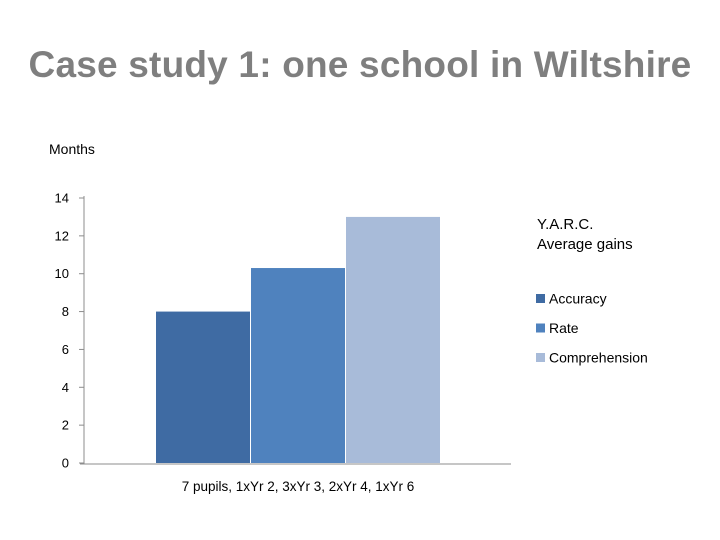  I want to click on legend-swatch-comprehension, so click(540, 357).